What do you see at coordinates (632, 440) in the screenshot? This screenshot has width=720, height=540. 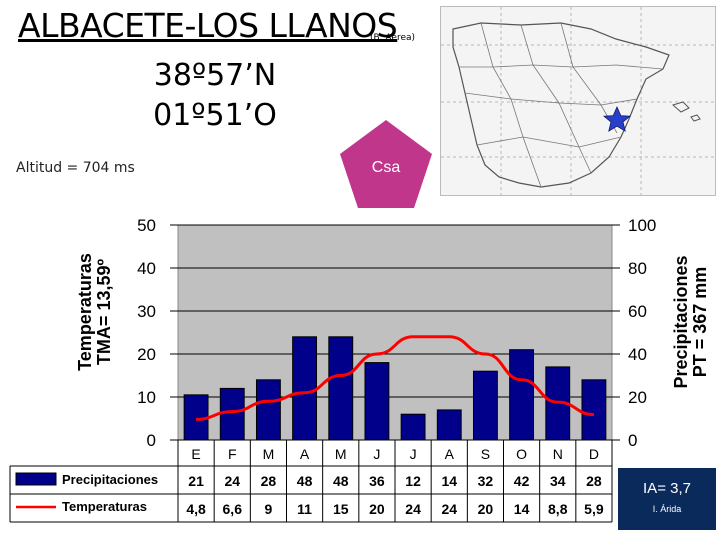 I see `y-right-tick-label: 0` at bounding box center [632, 440].